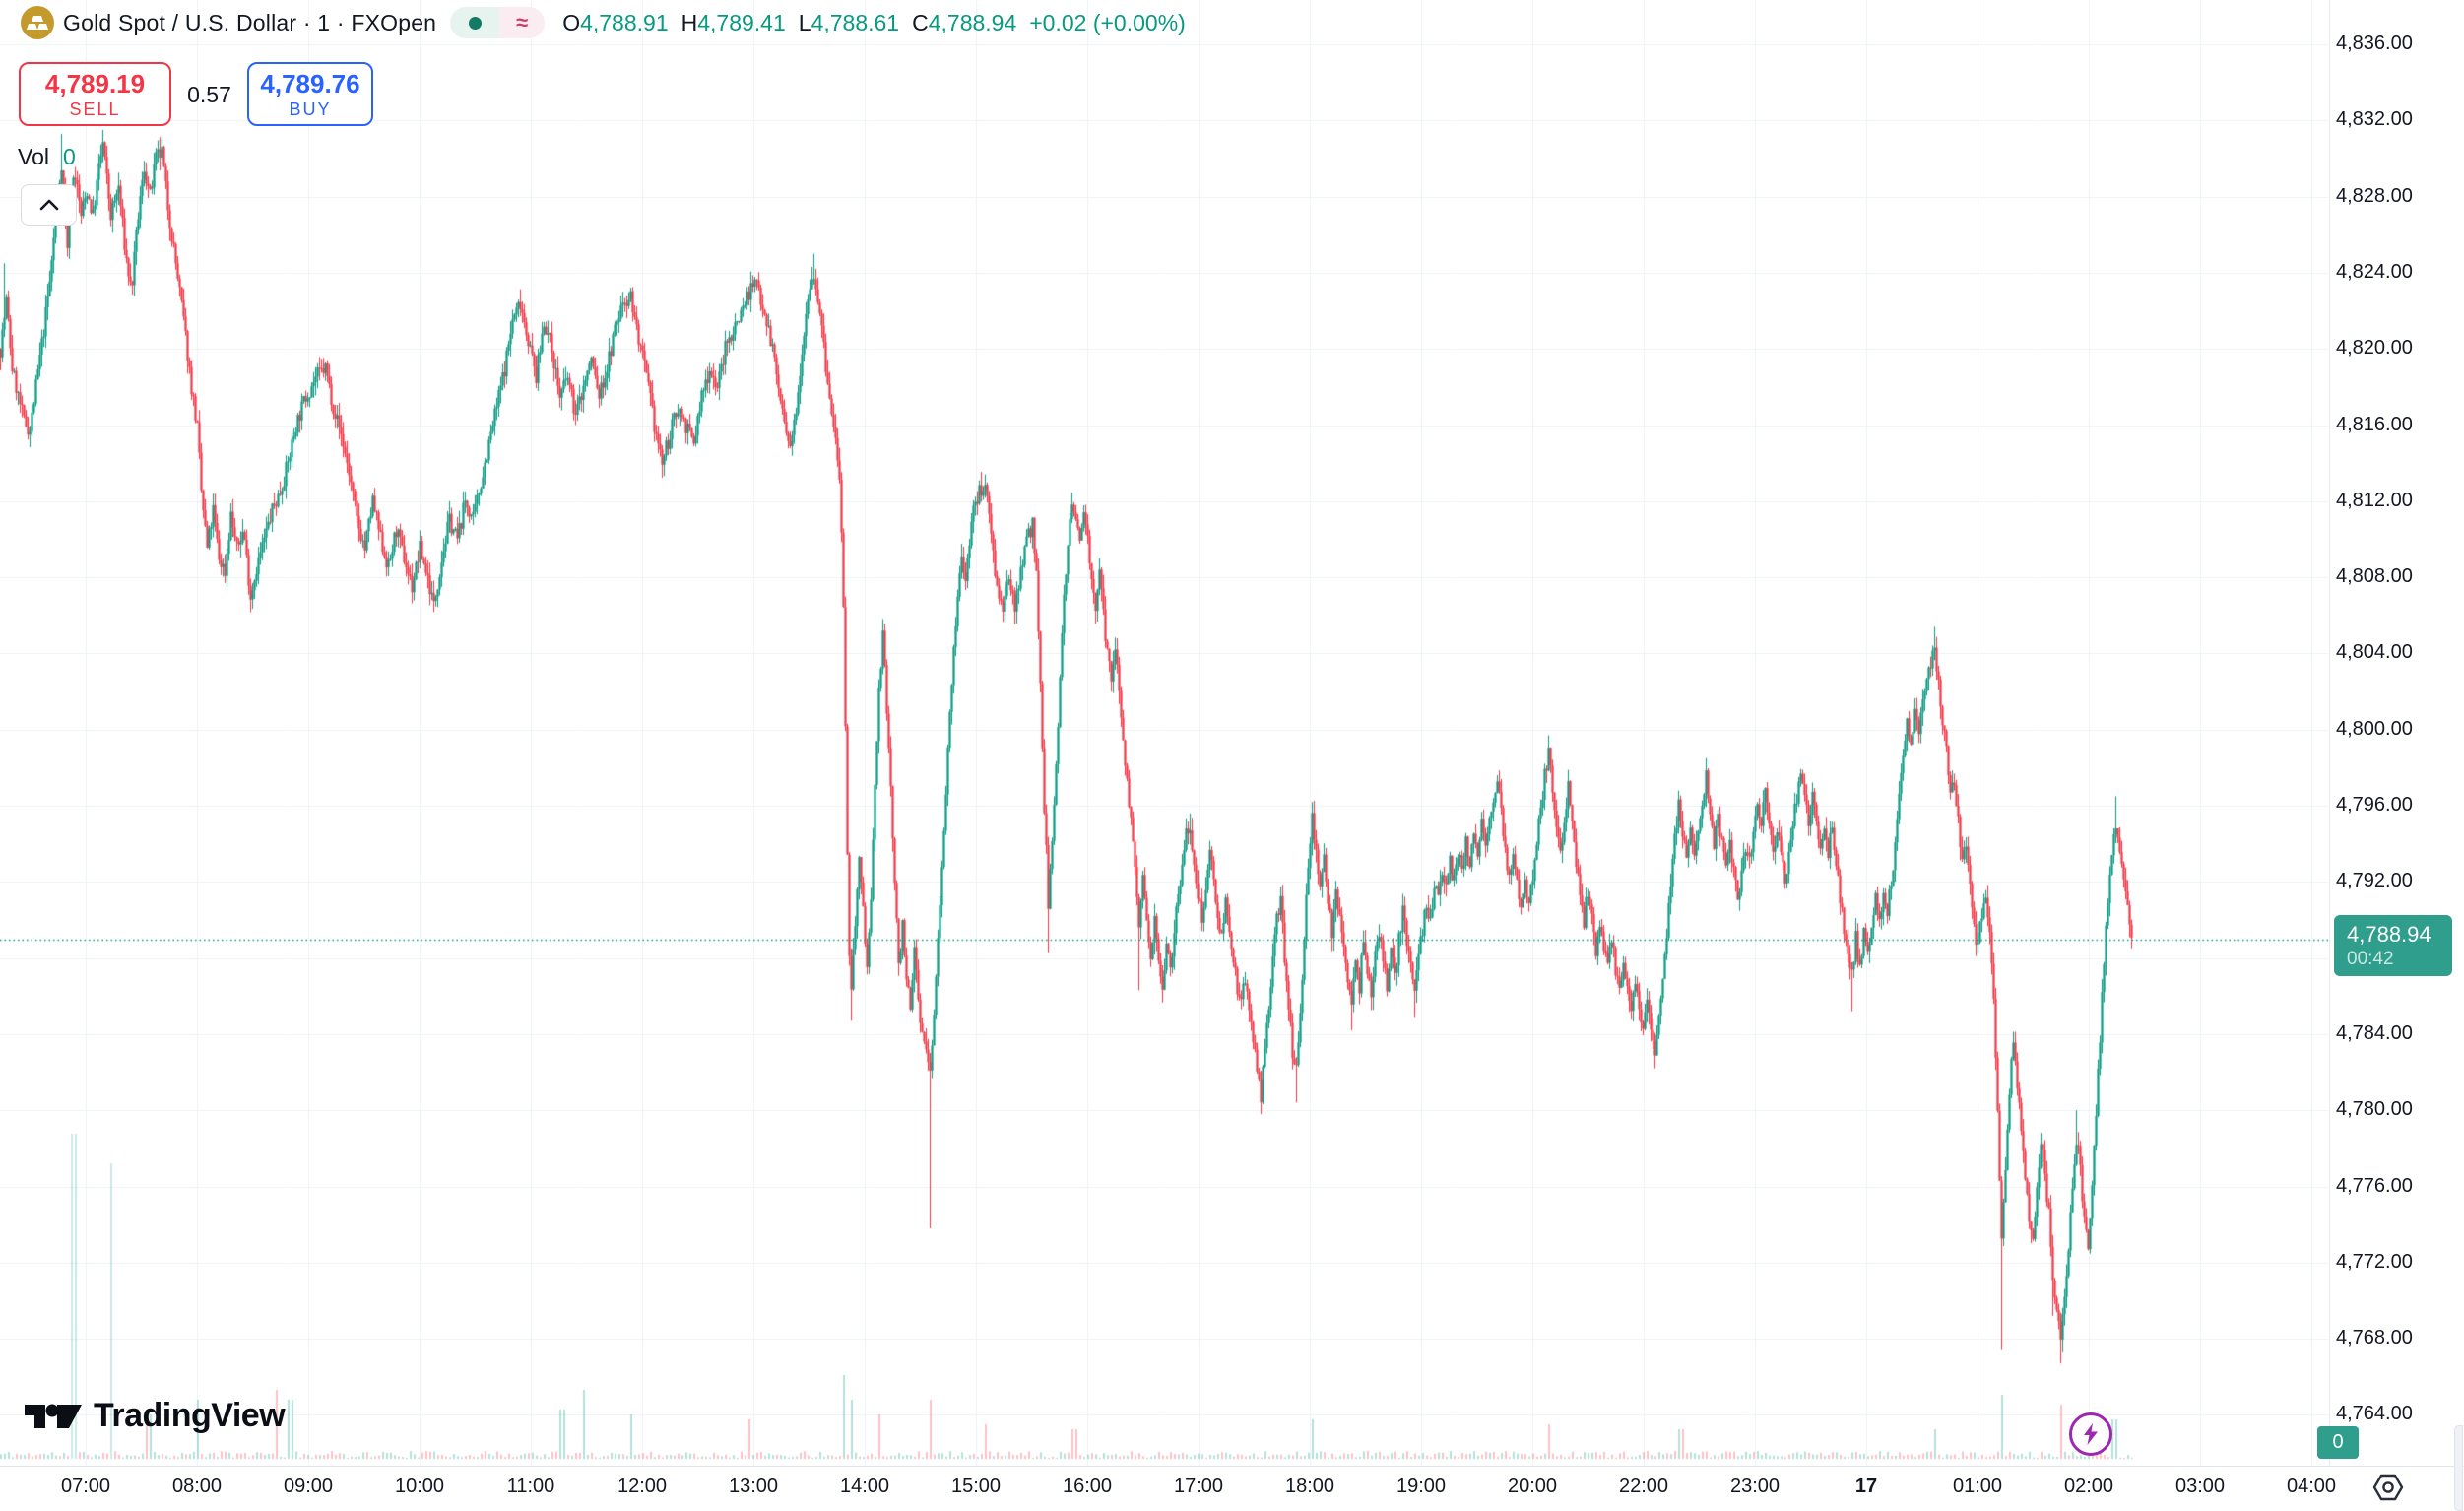 The width and height of the screenshot is (2464, 1511). I want to click on change-value: +0.02 (+0.00%), so click(1108, 22).